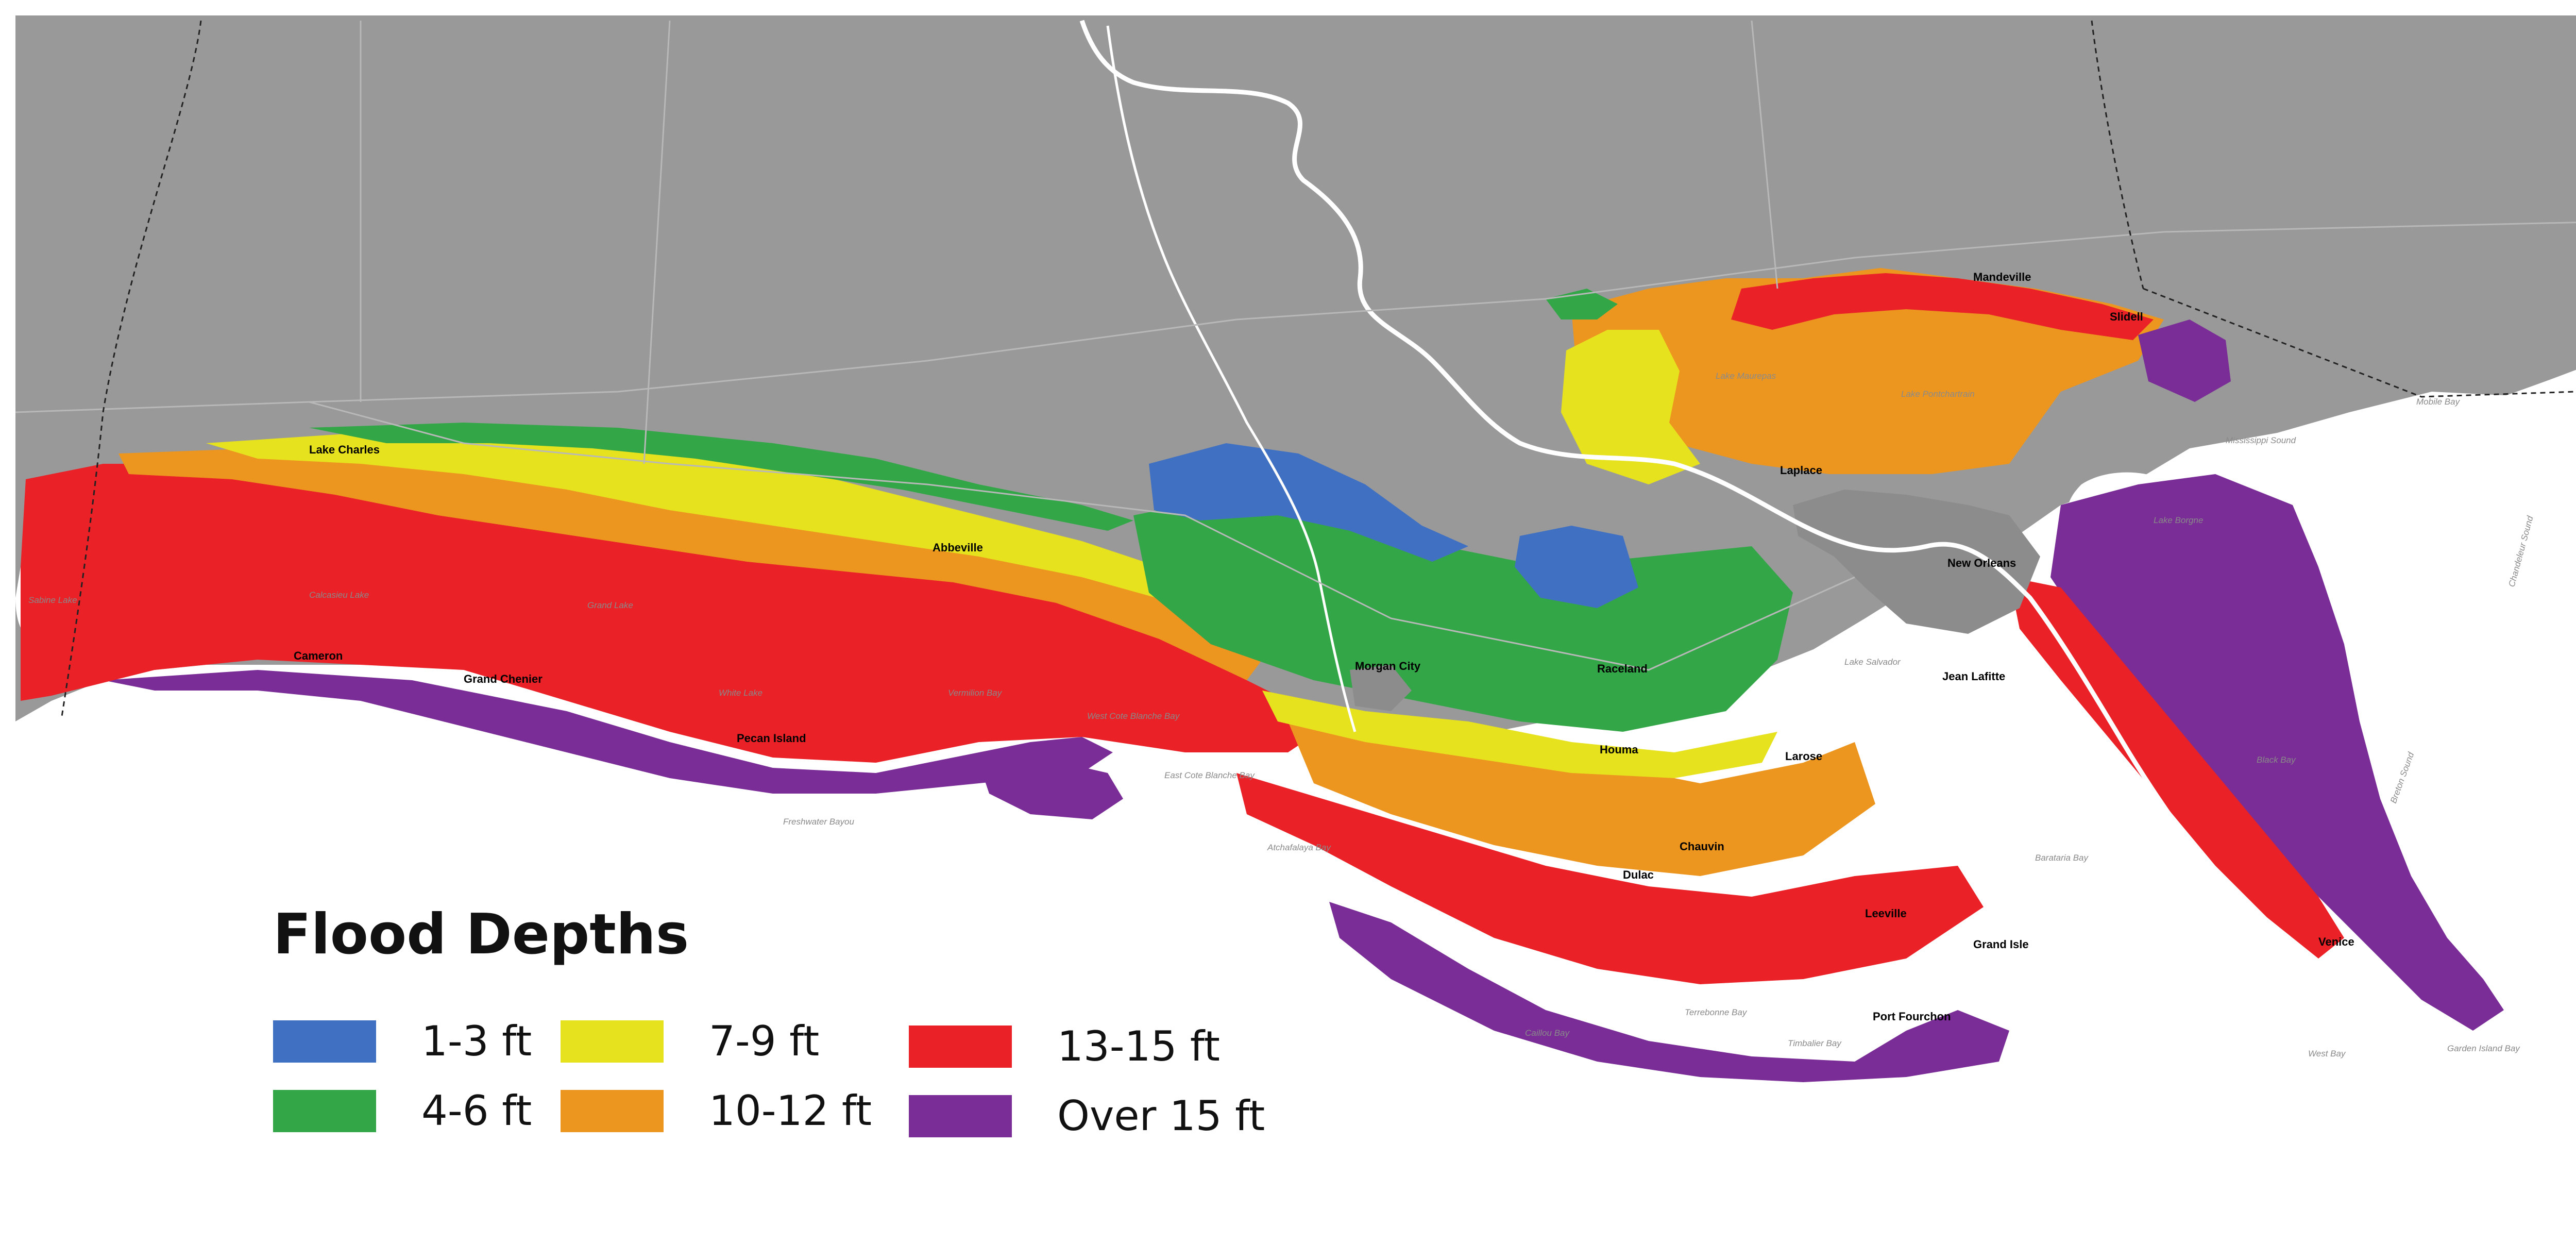 The height and width of the screenshot is (1244, 2576). I want to click on water-label: West Bay, so click(2327, 1053).